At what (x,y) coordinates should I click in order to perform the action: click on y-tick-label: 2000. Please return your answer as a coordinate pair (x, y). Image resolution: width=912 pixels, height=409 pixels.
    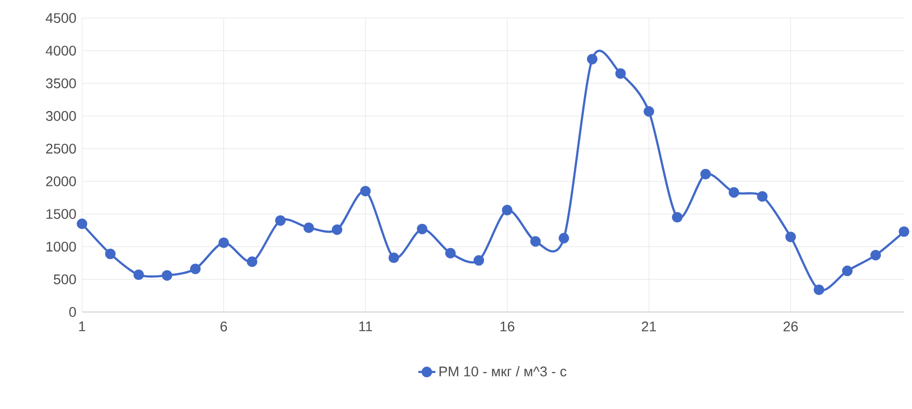
    Looking at the image, I should click on (61, 181).